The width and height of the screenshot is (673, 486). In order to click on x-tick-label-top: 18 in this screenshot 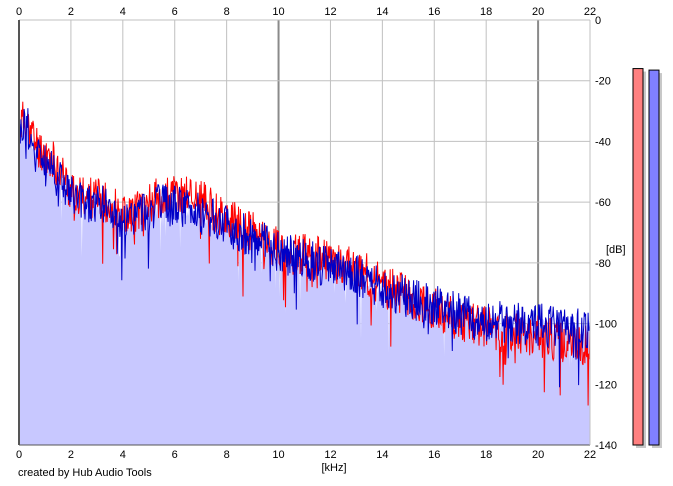, I will do `click(486, 12)`.